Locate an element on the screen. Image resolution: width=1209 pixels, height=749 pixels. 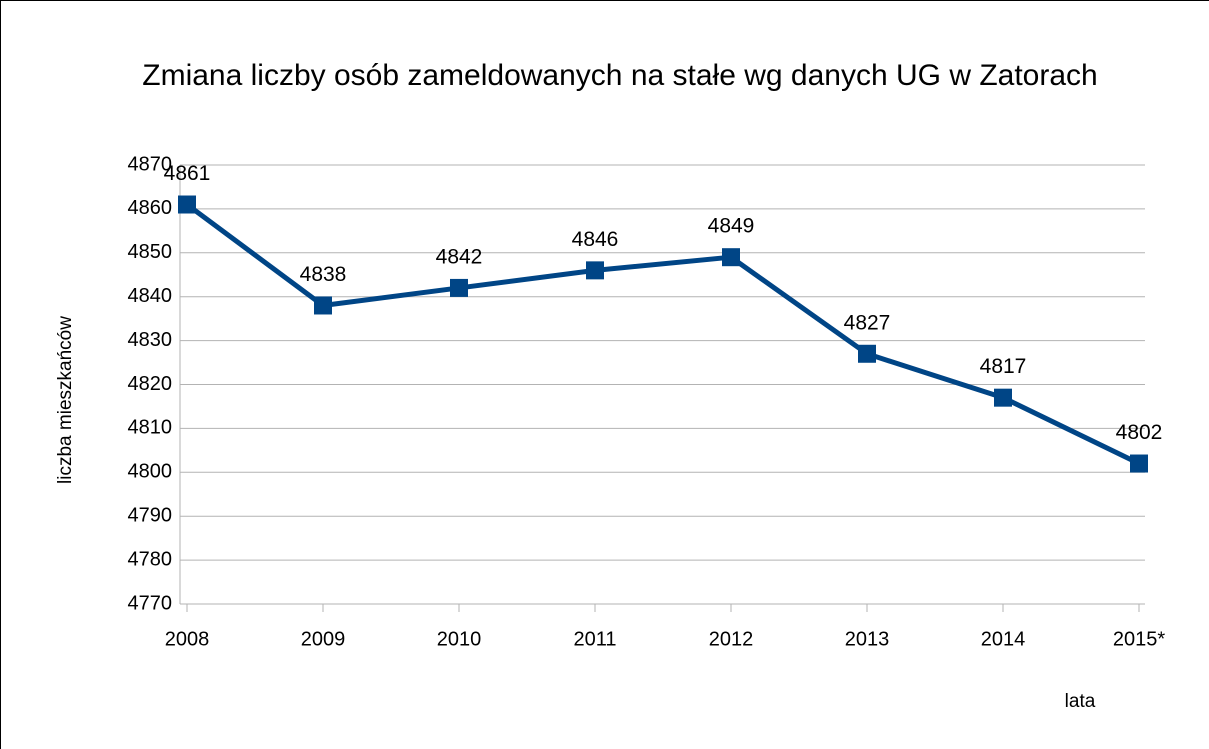
y-tick-label: 4870 is located at coordinates (150, 164).